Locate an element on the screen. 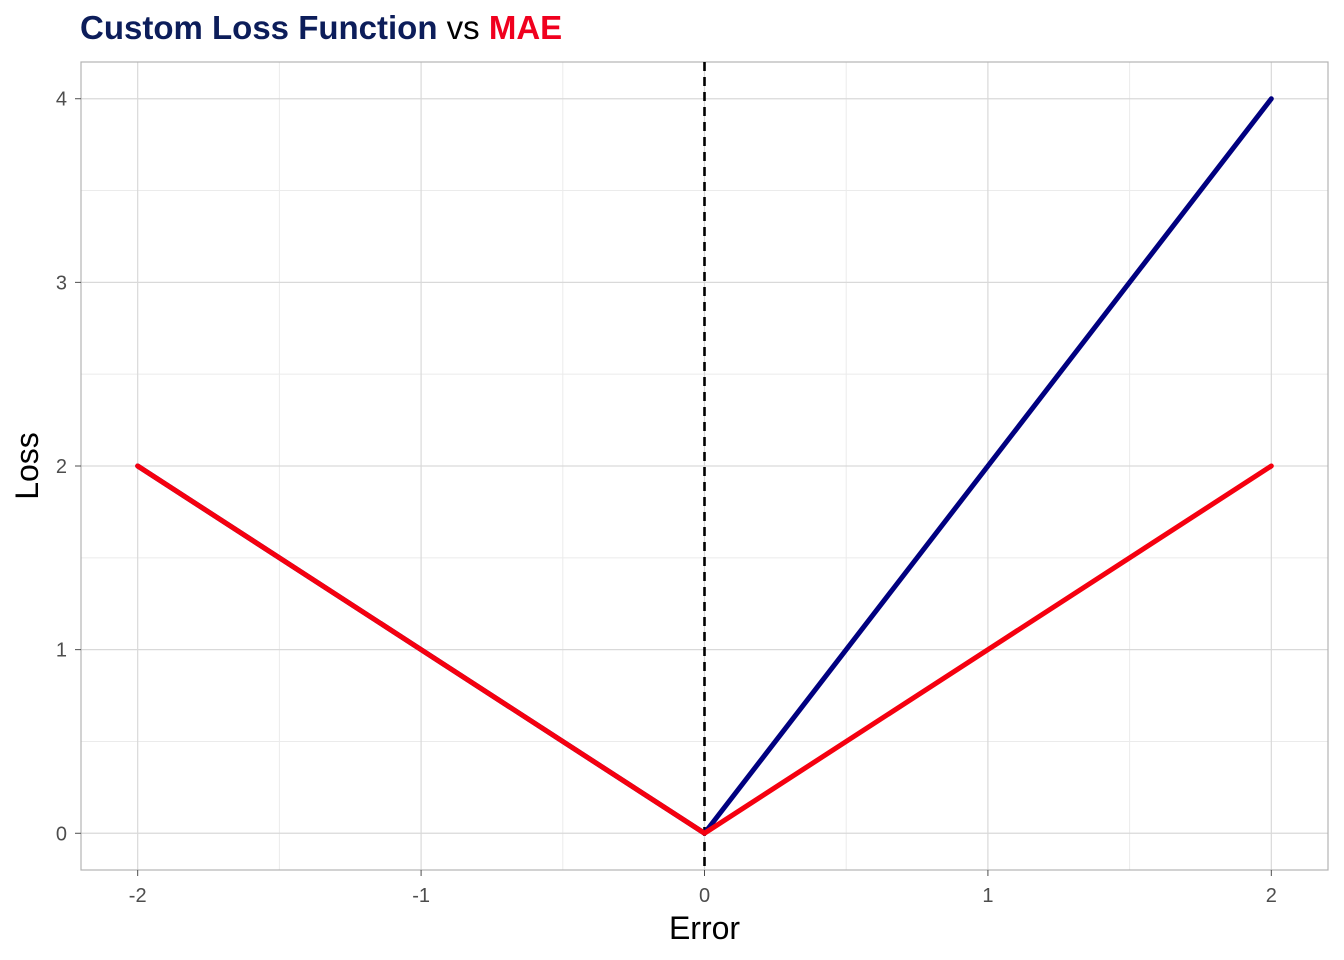  title-mae: MAE is located at coordinates (525, 27).